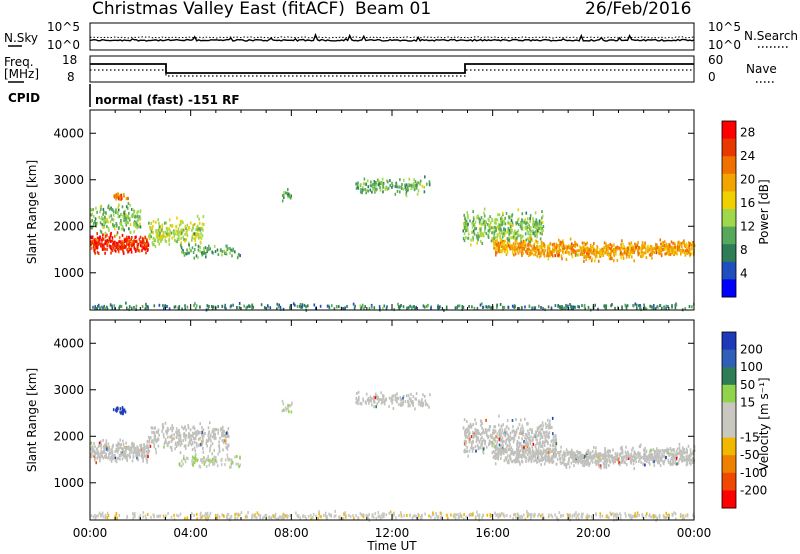 The width and height of the screenshot is (800, 554). I want to click on colorbar-tick-label: 24, so click(747, 156).